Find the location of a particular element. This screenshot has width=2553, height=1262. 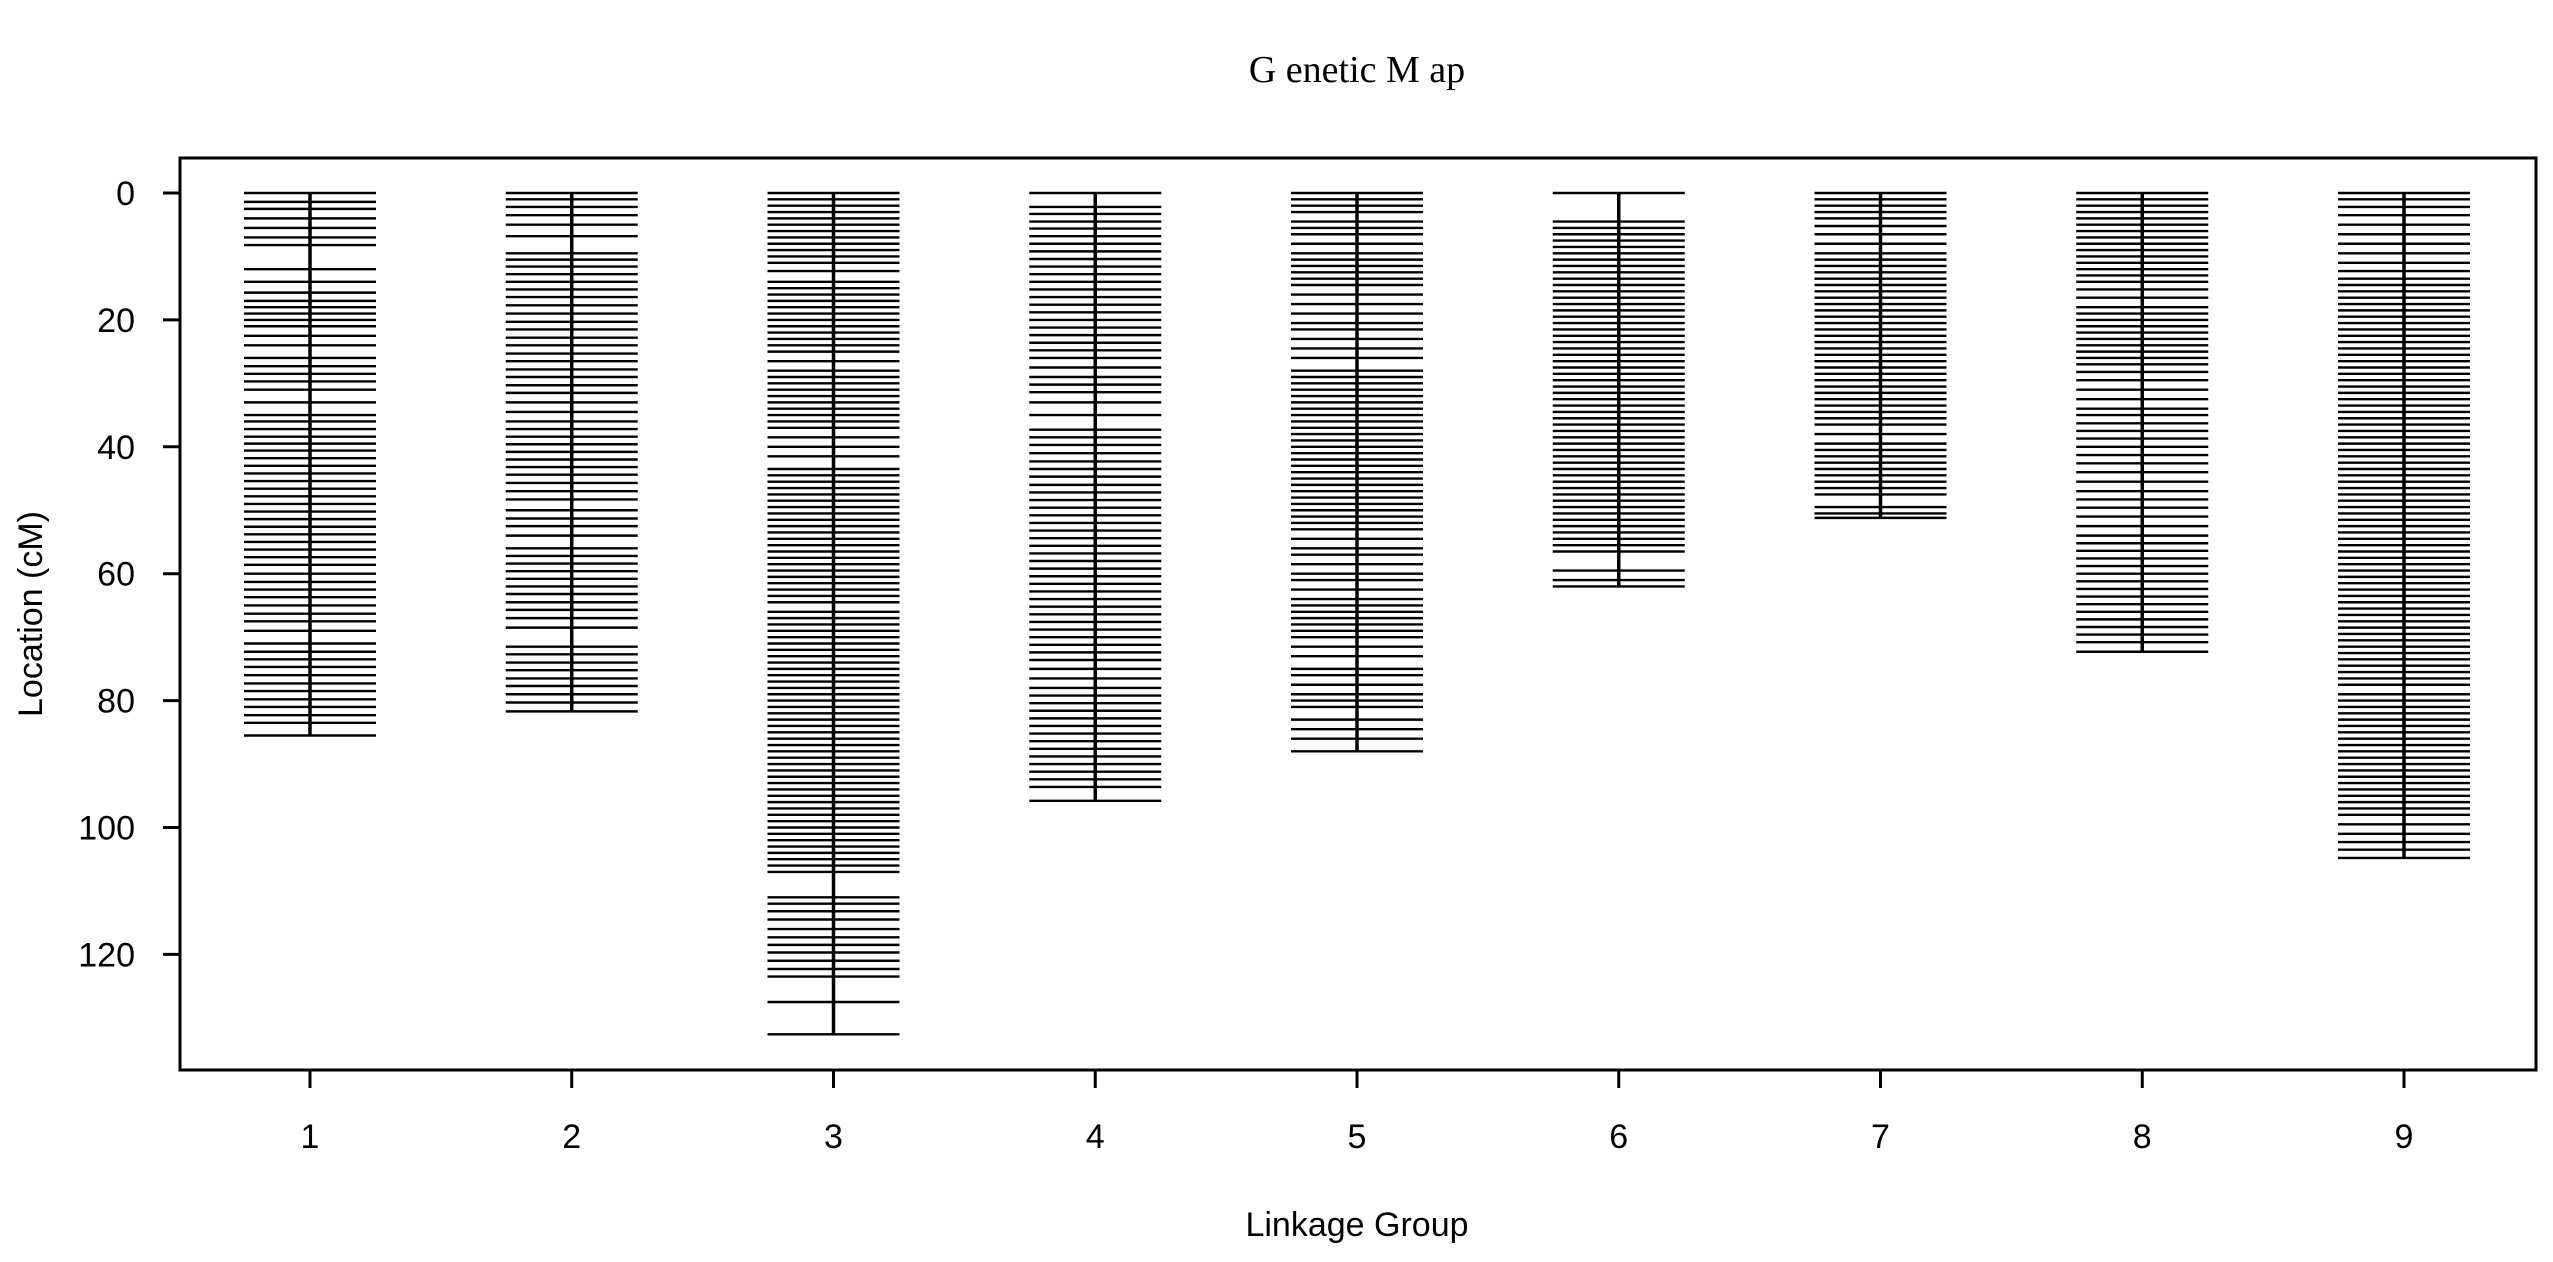

x-axis: 1 2 3 4 5 6 7 8 9 is located at coordinates (1357, 1113).